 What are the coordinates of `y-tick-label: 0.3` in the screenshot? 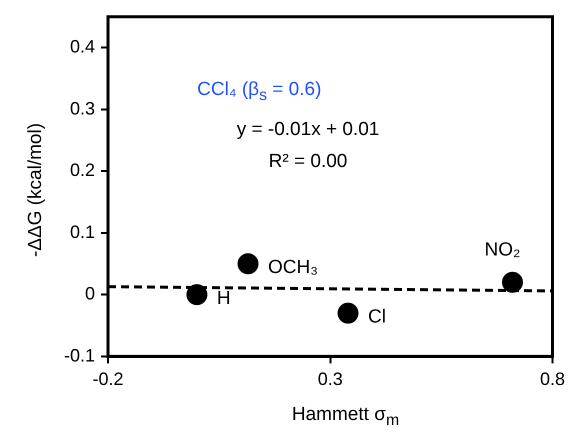 It's located at (83, 108).